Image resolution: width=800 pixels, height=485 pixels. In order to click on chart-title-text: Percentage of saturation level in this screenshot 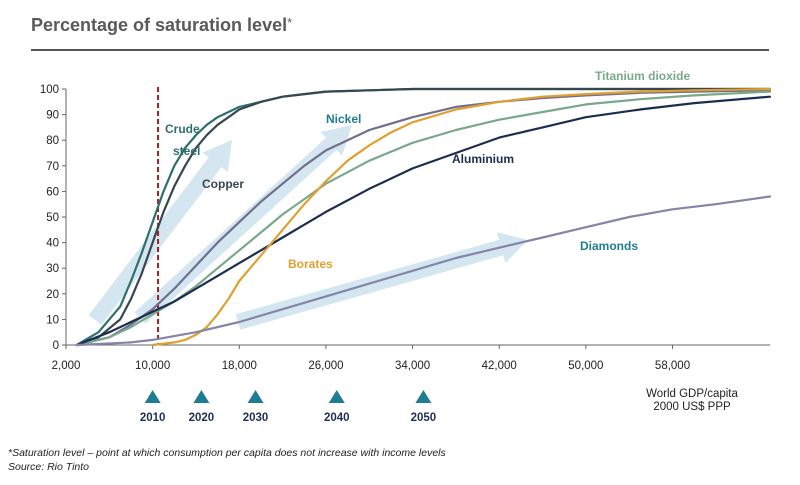, I will do `click(159, 25)`.